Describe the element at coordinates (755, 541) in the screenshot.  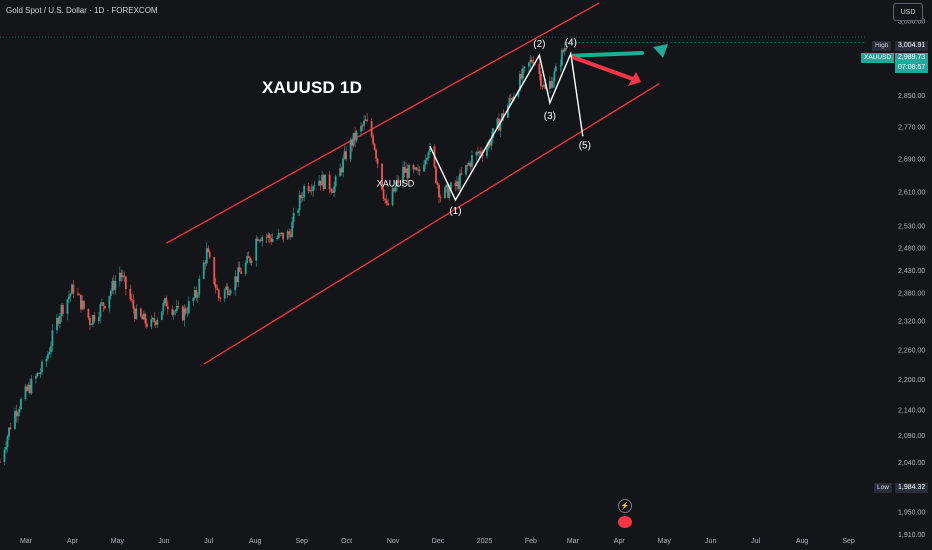
I see `time-tick-label: Jul` at that location.